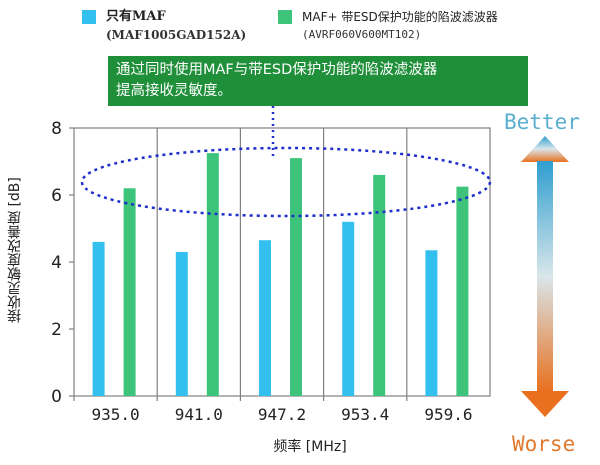 The width and height of the screenshot is (600, 465). I want to click on x-tick-label: 947.2, so click(282, 414).